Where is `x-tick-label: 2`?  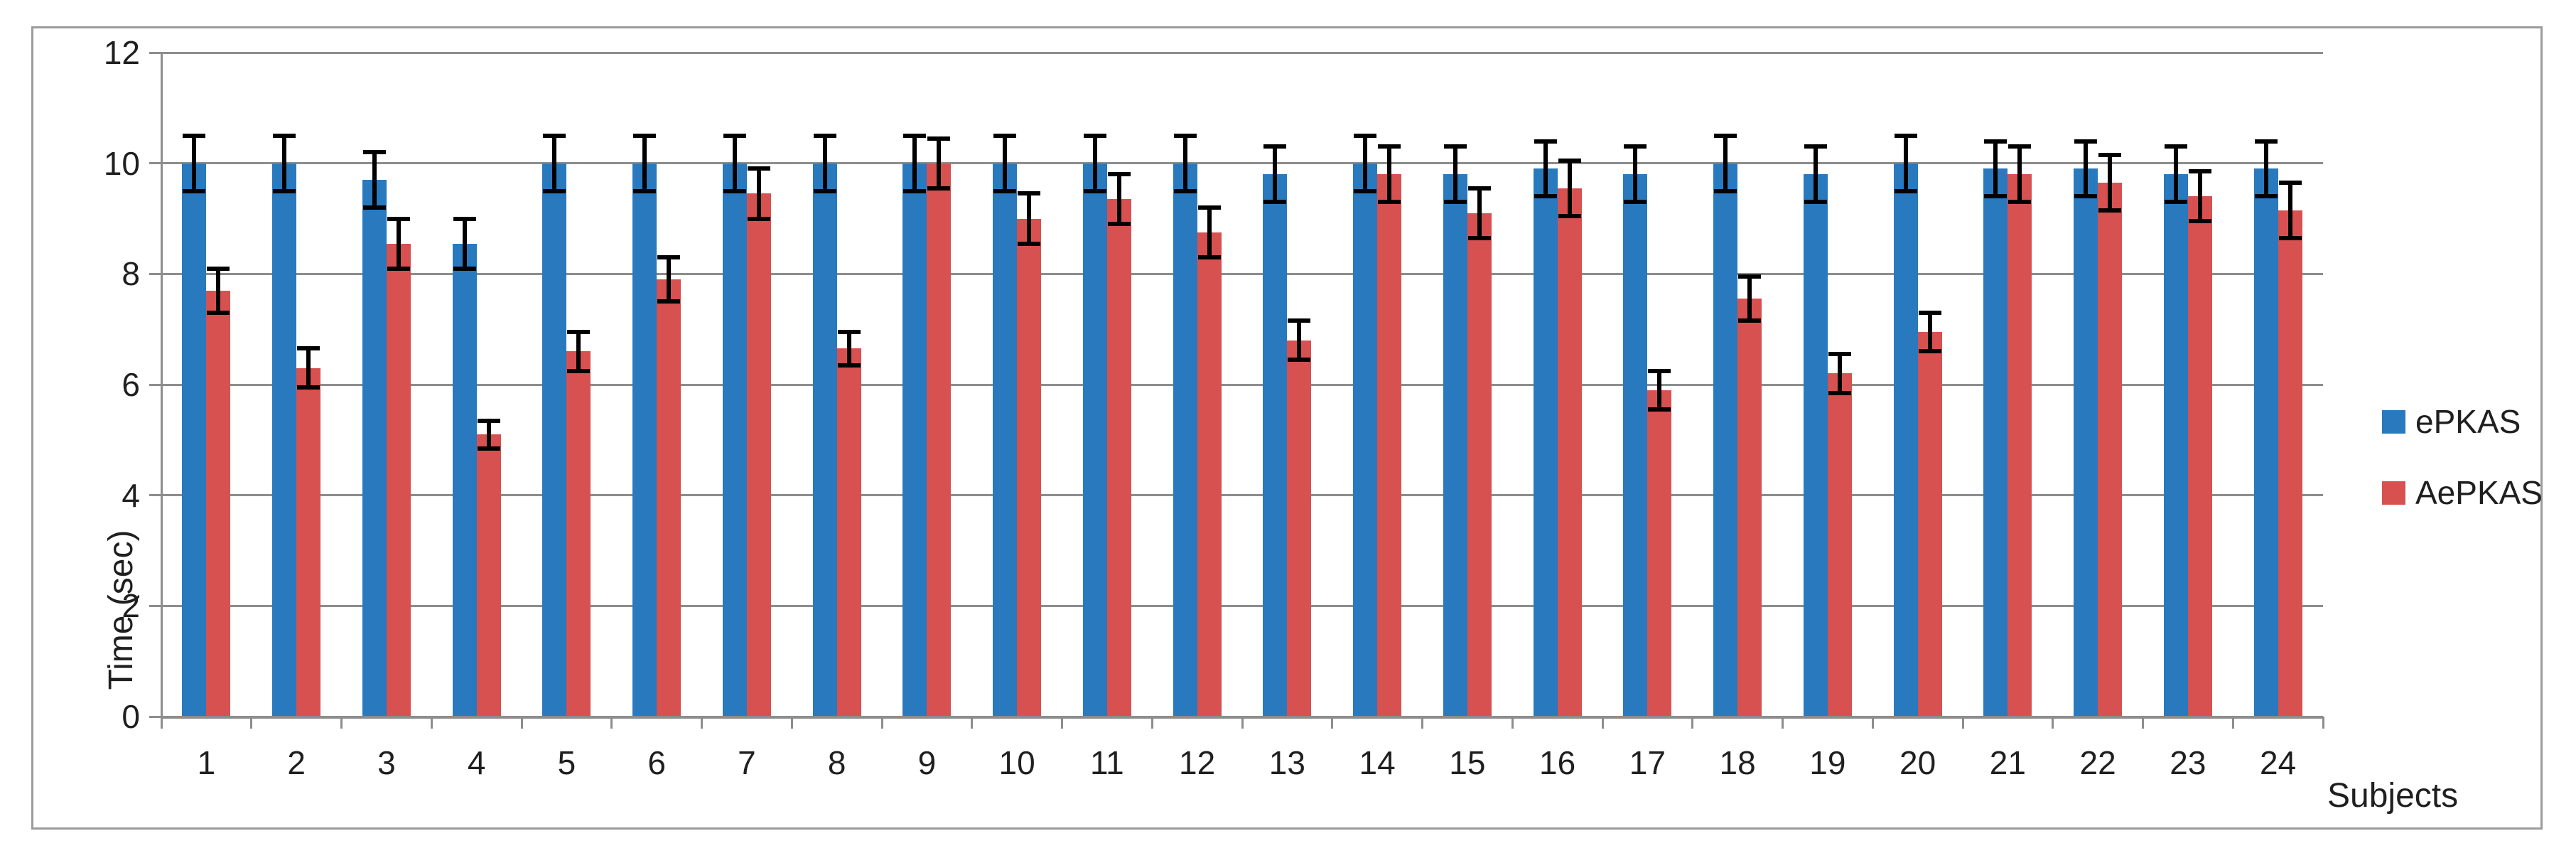 x-tick-label: 2 is located at coordinates (297, 762).